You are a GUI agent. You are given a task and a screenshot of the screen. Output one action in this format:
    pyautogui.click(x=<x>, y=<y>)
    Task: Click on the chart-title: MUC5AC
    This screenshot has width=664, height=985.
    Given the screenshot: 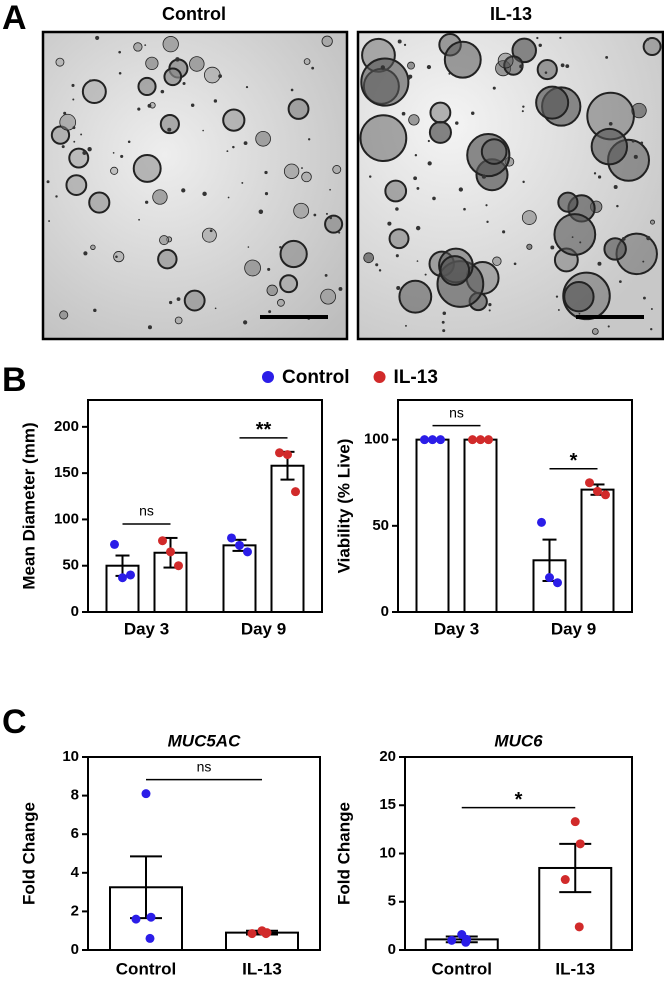 What is the action you would take?
    pyautogui.click(x=204, y=740)
    